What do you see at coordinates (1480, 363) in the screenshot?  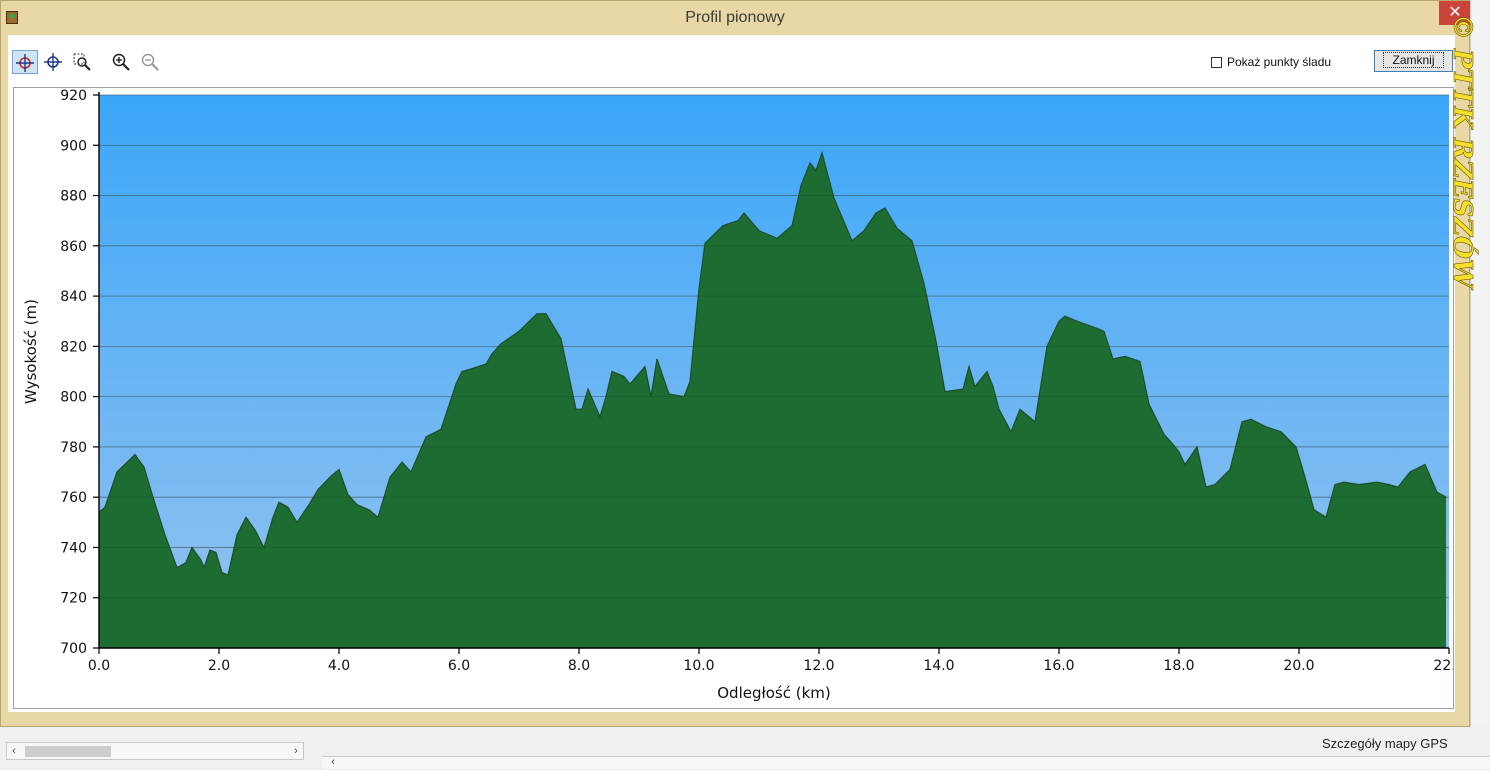 I see `background-panel-edge` at bounding box center [1480, 363].